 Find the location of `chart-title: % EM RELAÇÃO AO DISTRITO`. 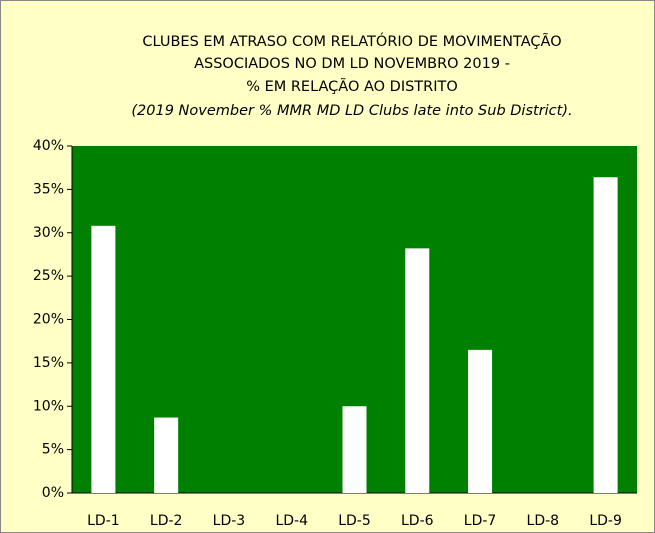

chart-title: % EM RELAÇÃO AO DISTRITO is located at coordinates (352, 86).